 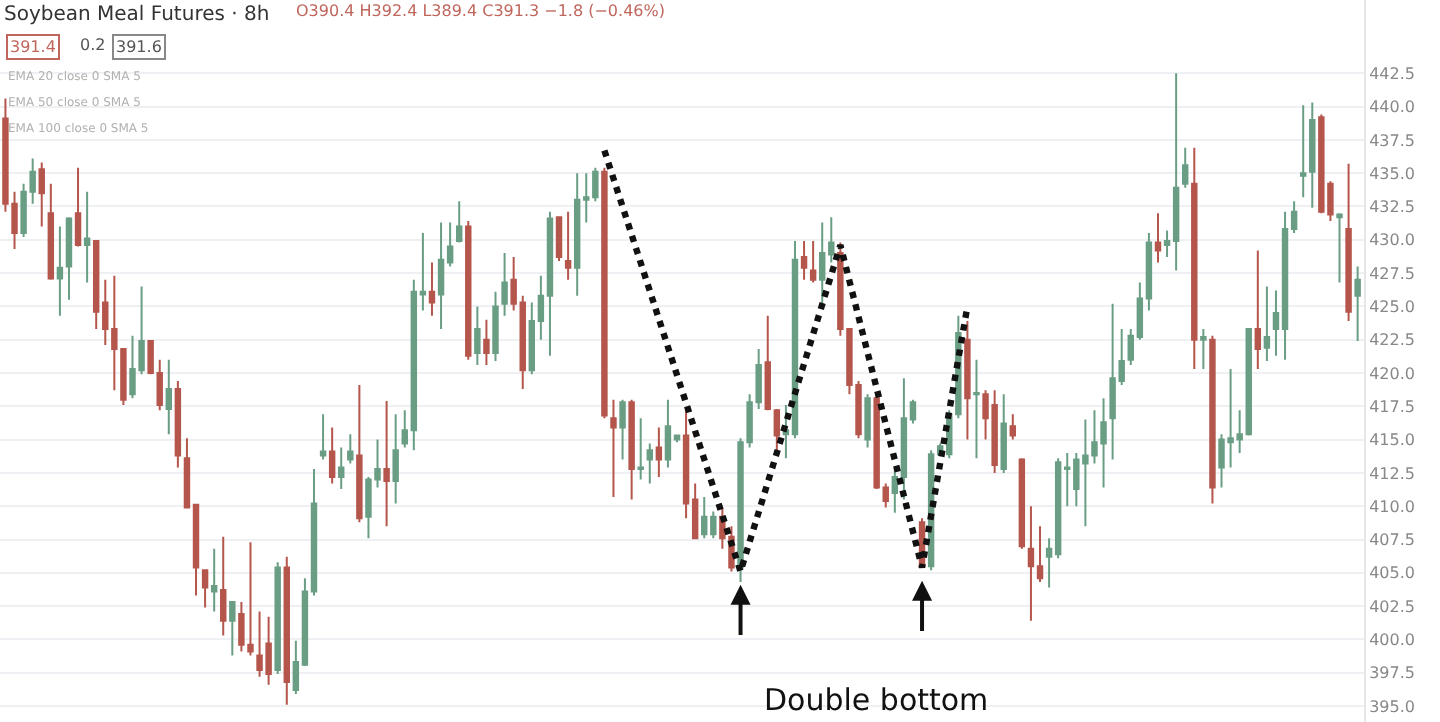 What do you see at coordinates (1392, 373) in the screenshot?
I see `y-tick-label: 420.0` at bounding box center [1392, 373].